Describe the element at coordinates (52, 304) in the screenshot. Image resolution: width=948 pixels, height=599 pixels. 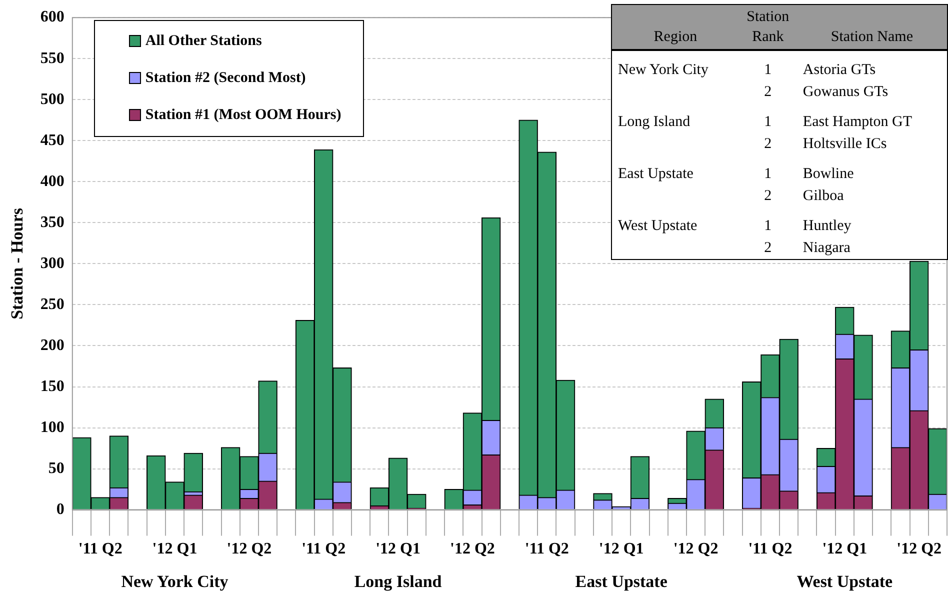
I see `y-tick-label: 250` at that location.